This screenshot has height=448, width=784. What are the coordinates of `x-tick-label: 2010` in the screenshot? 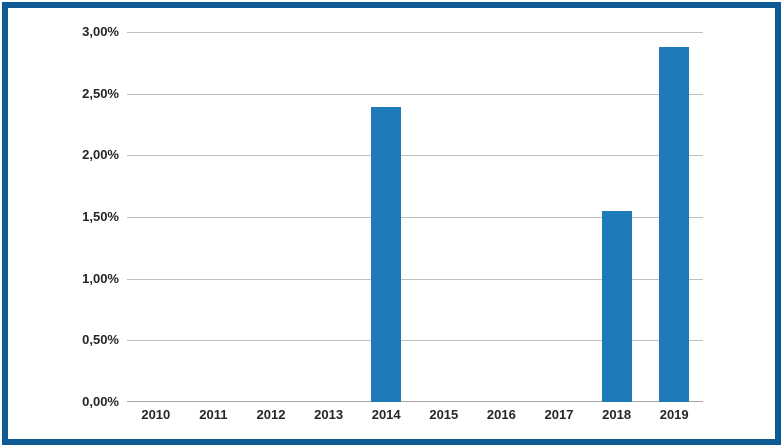 It's located at (156, 414).